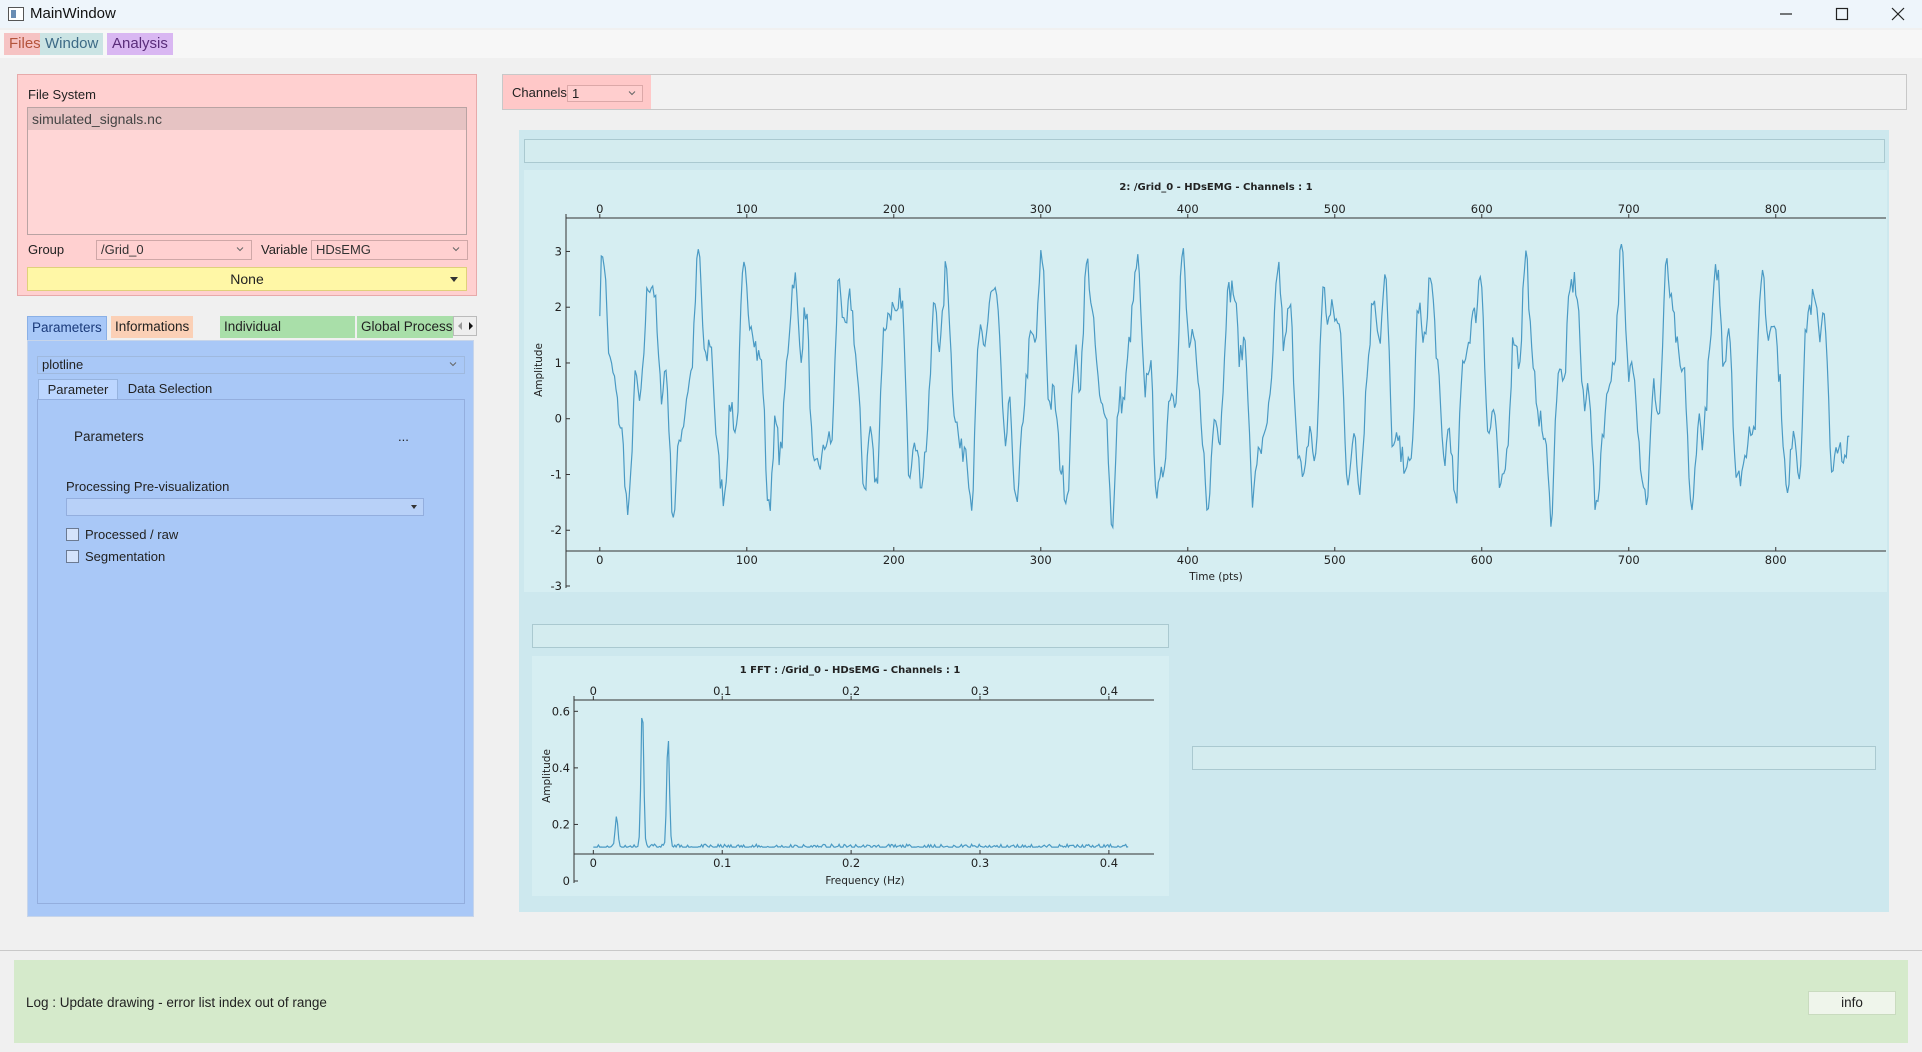  I want to click on menu-files: Files, so click(25, 44).